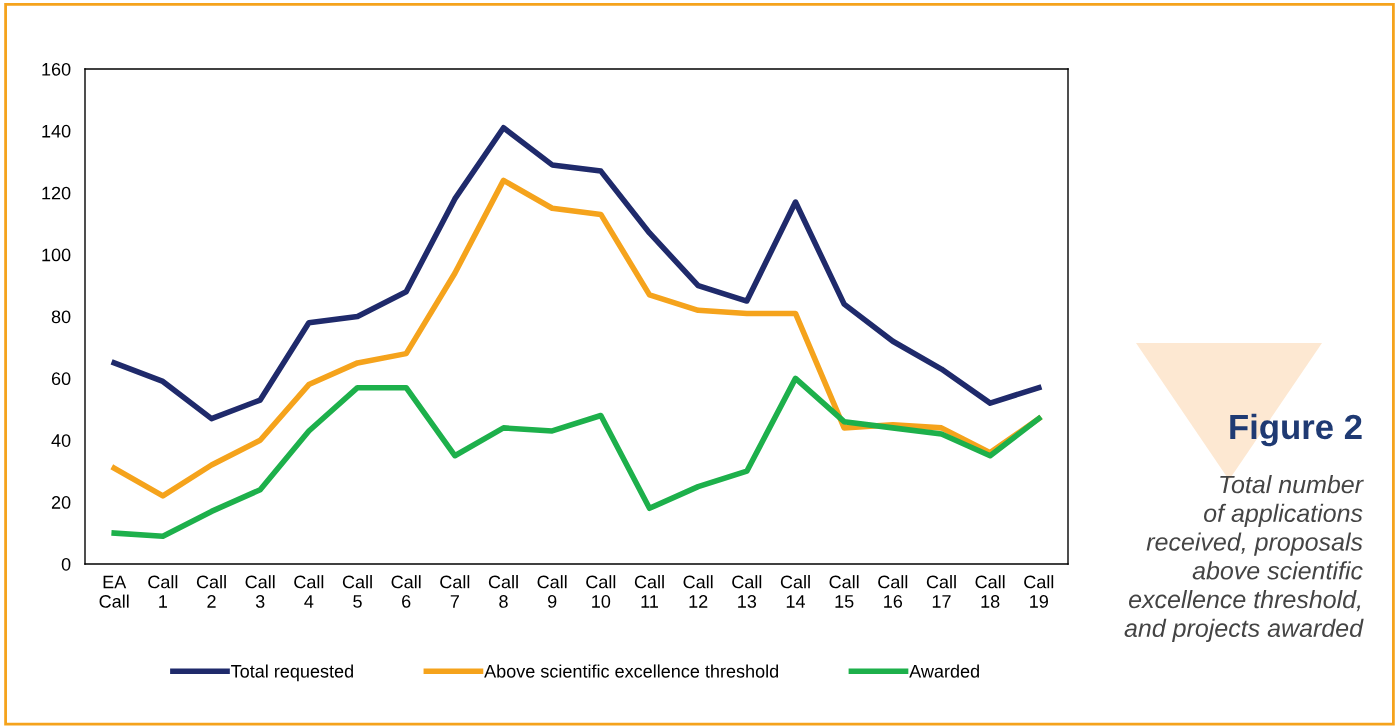 The image size is (1399, 727). What do you see at coordinates (61, 379) in the screenshot?
I see `y-tick-label: 60` at bounding box center [61, 379].